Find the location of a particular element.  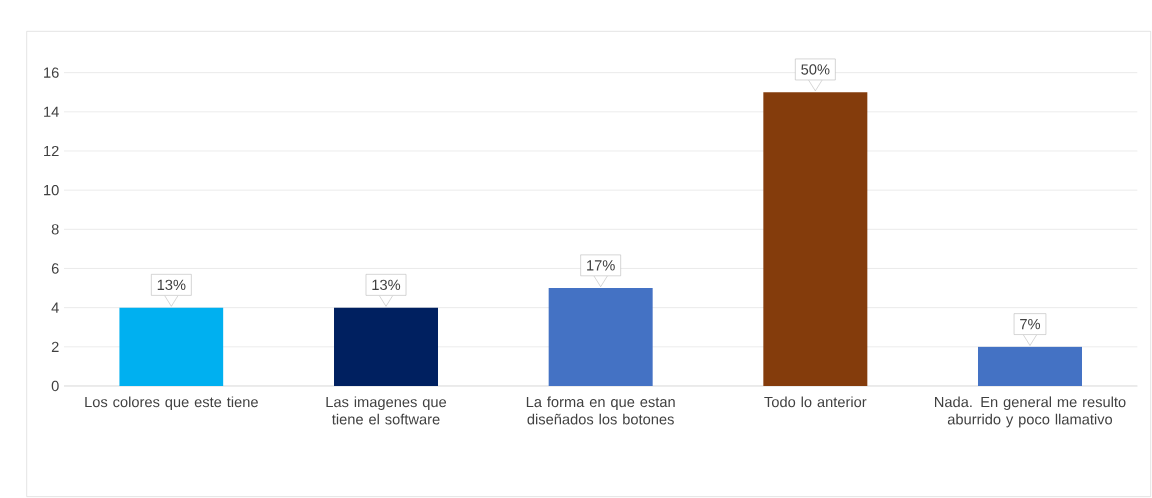

y-tick-label: 8 is located at coordinates (55, 229).